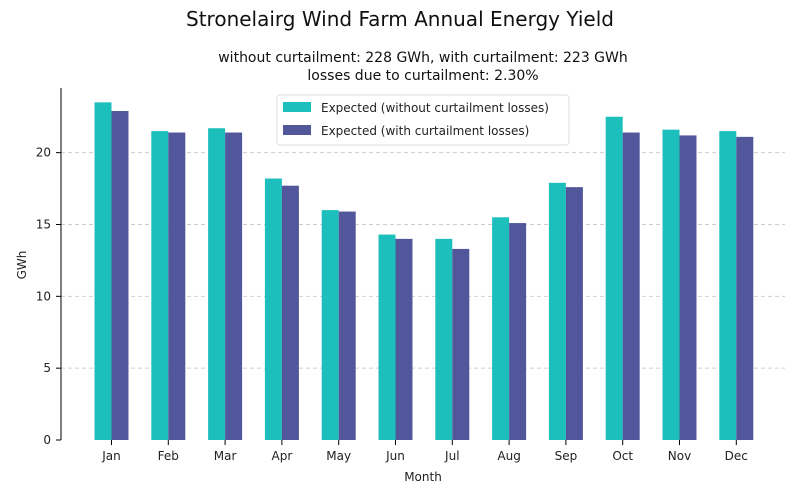 The image size is (800, 500). Describe the element at coordinates (297, 130) in the screenshot. I see `legend-swatch-with-curtailment` at that location.